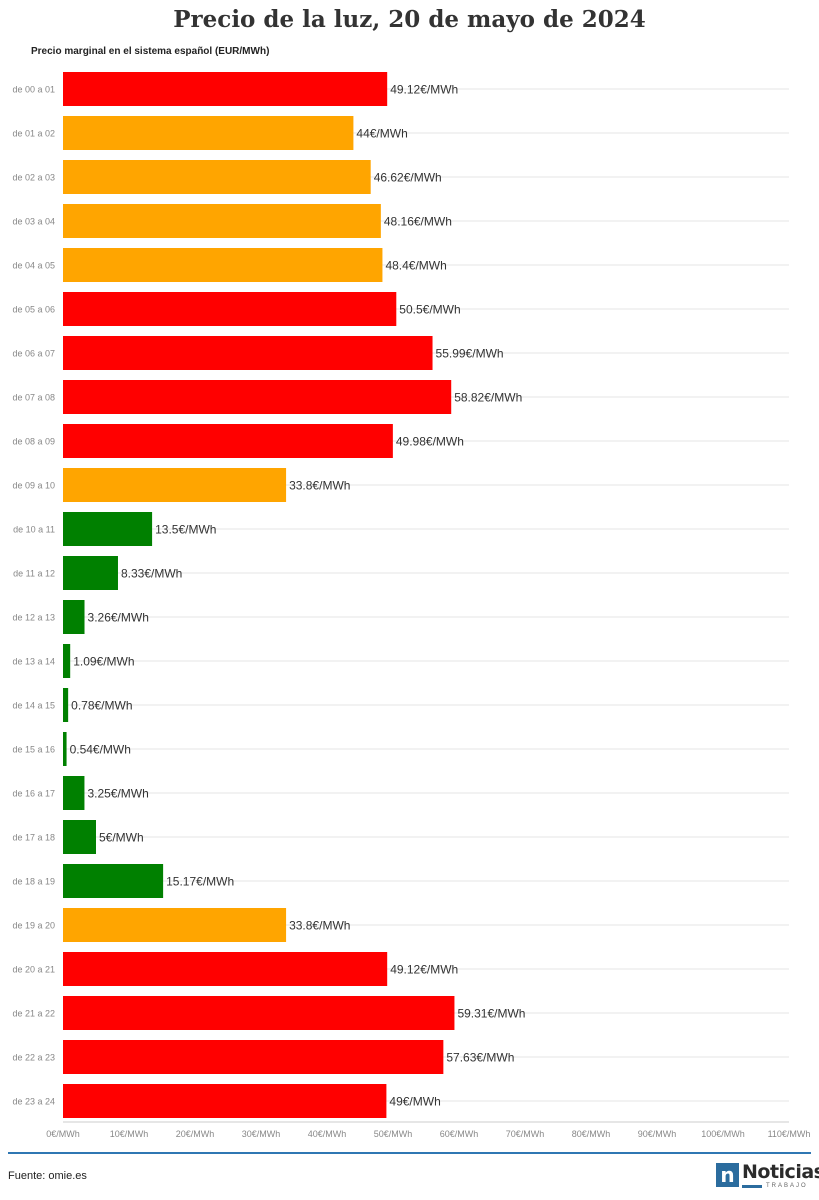  Describe the element at coordinates (33, 794) in the screenshot. I see `y-tick-label: de 16 a 17` at that location.